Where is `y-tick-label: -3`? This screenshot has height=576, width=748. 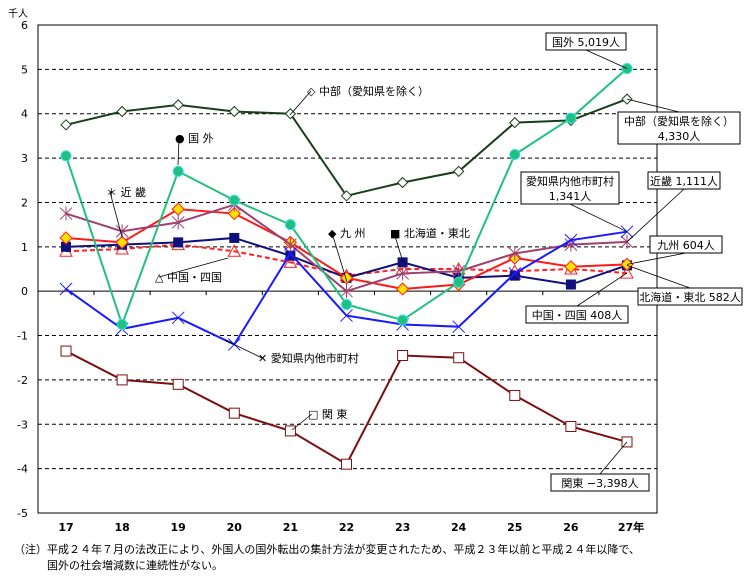
y-tick-label: -3 is located at coordinates (22, 424).